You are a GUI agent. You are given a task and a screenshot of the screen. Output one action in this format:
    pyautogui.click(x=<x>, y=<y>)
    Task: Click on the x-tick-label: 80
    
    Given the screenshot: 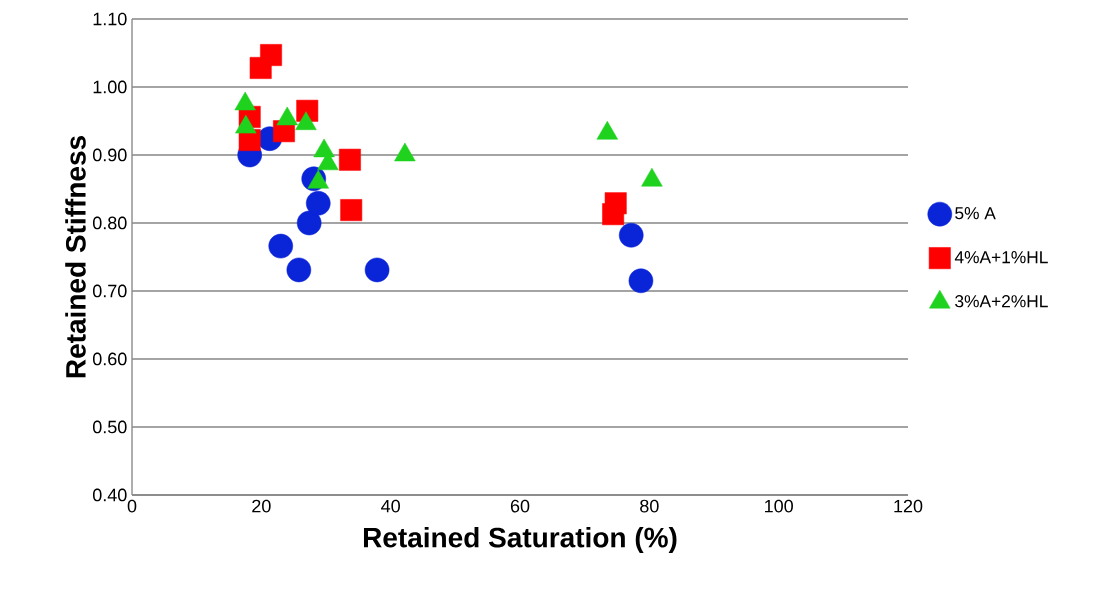 What is the action you would take?
    pyautogui.click(x=649, y=506)
    